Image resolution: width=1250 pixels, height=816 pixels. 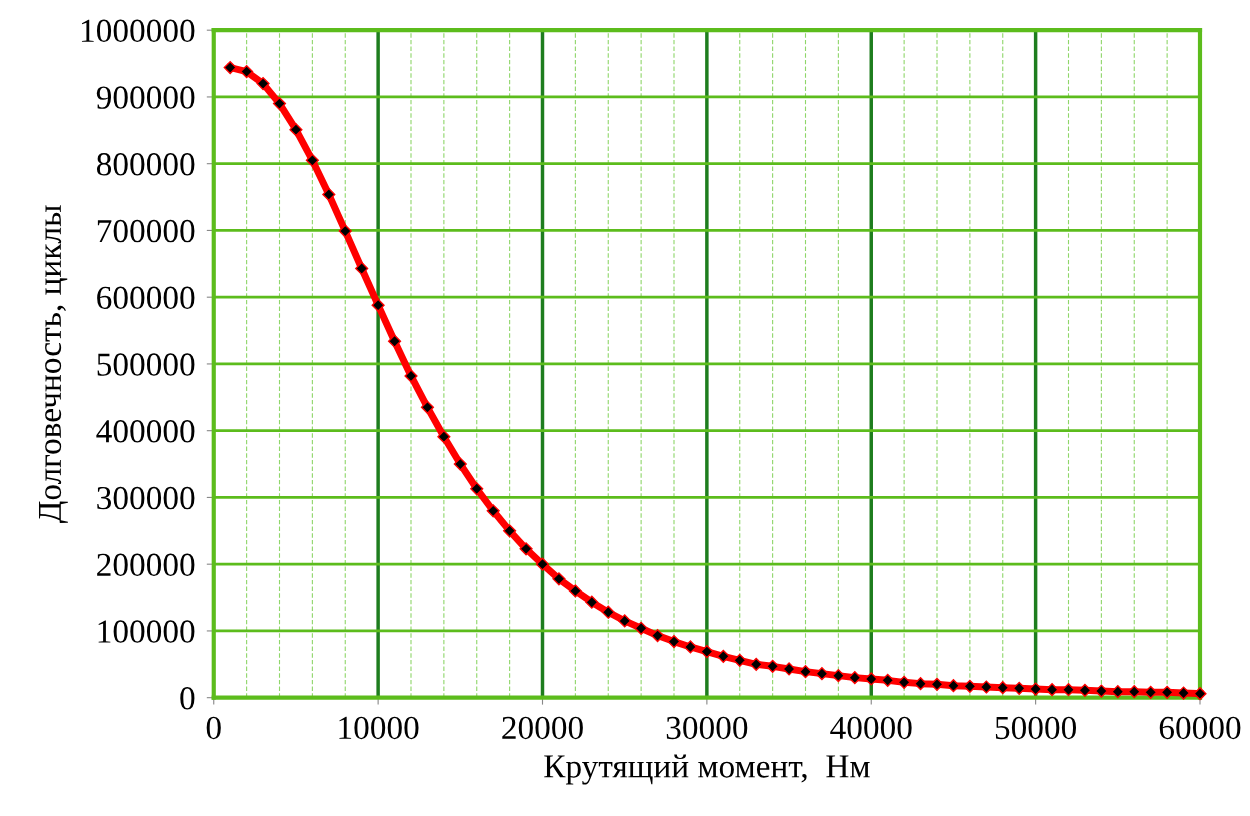 I want to click on y-tick-label: 300000, so click(x=146, y=498).